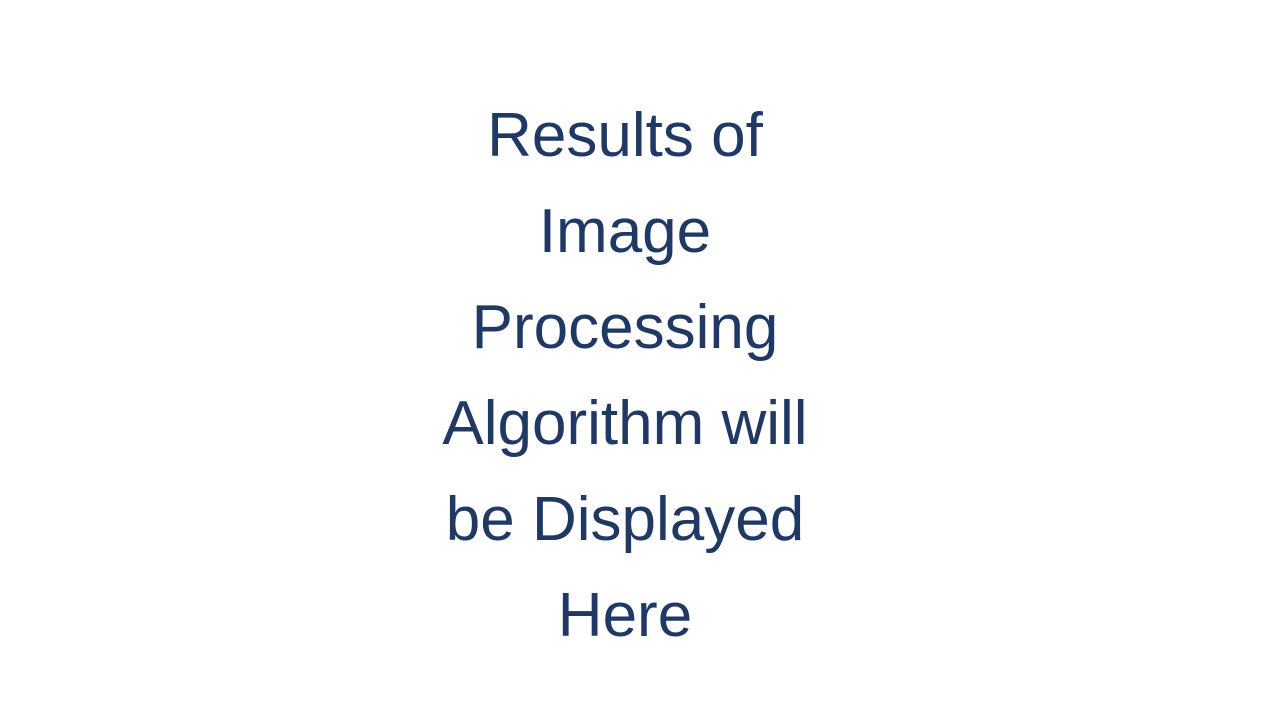 The width and height of the screenshot is (1280, 720). I want to click on message-line: Results of, so click(625, 135).